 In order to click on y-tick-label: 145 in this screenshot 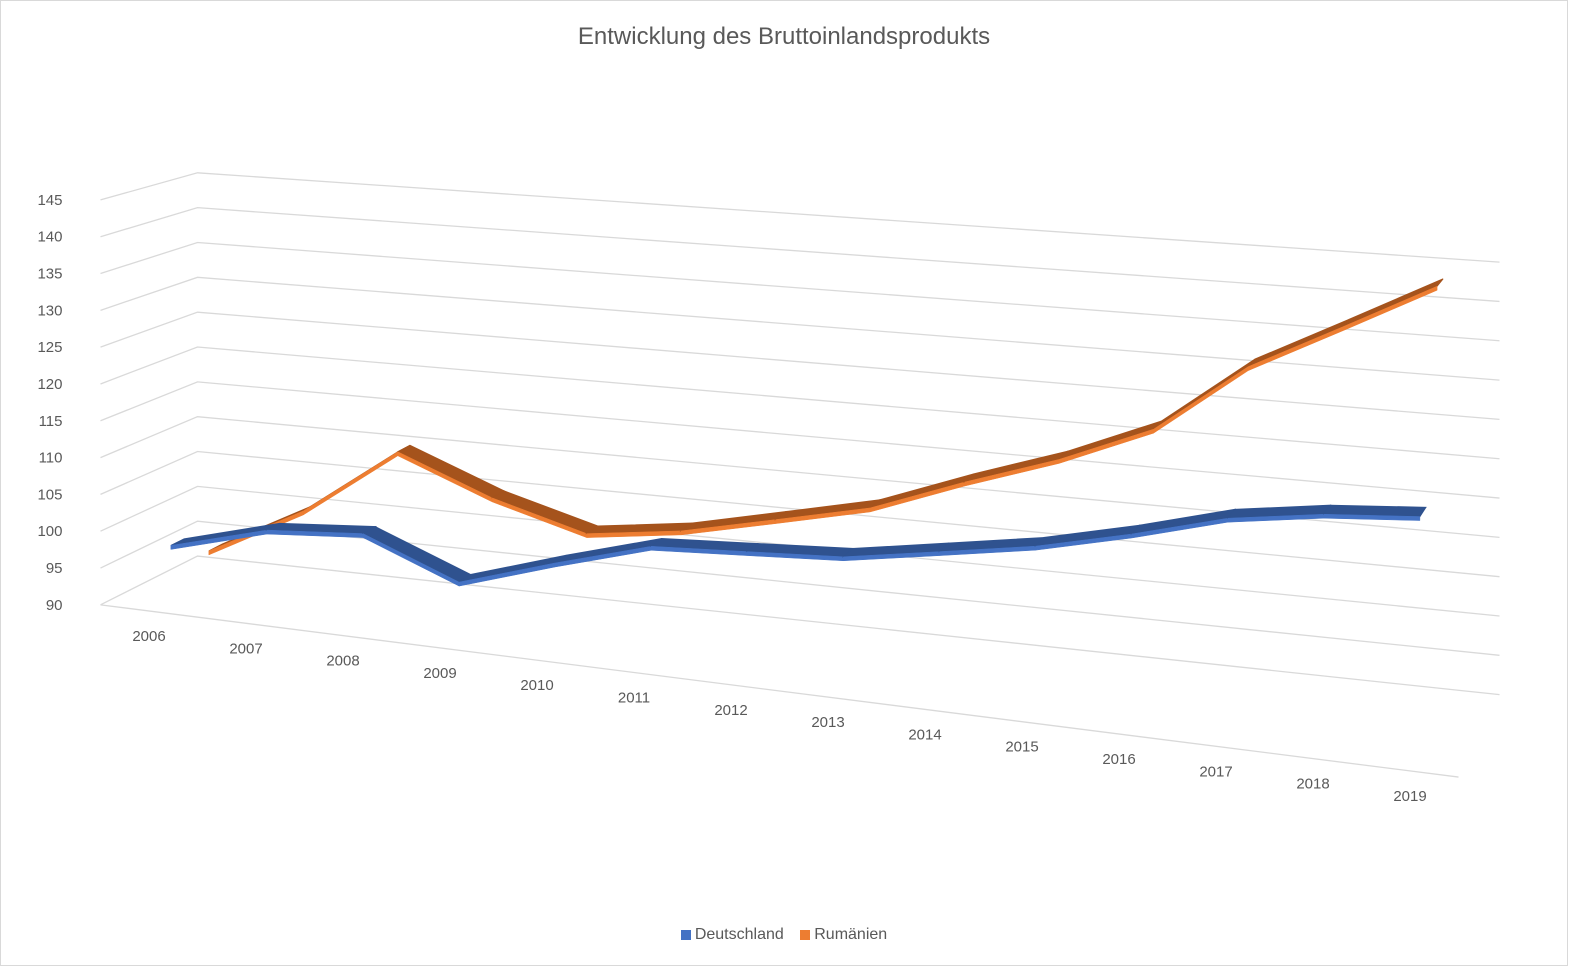, I will do `click(49, 200)`.